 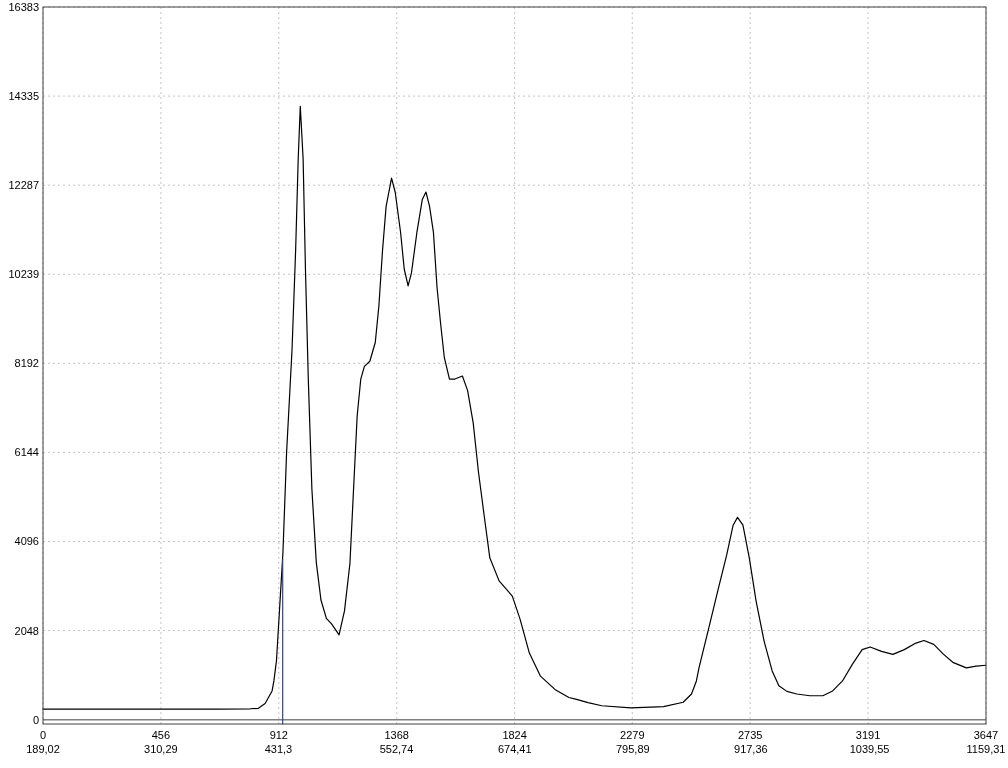 I want to click on x2-tick-label: 674,41, so click(x=514, y=749).